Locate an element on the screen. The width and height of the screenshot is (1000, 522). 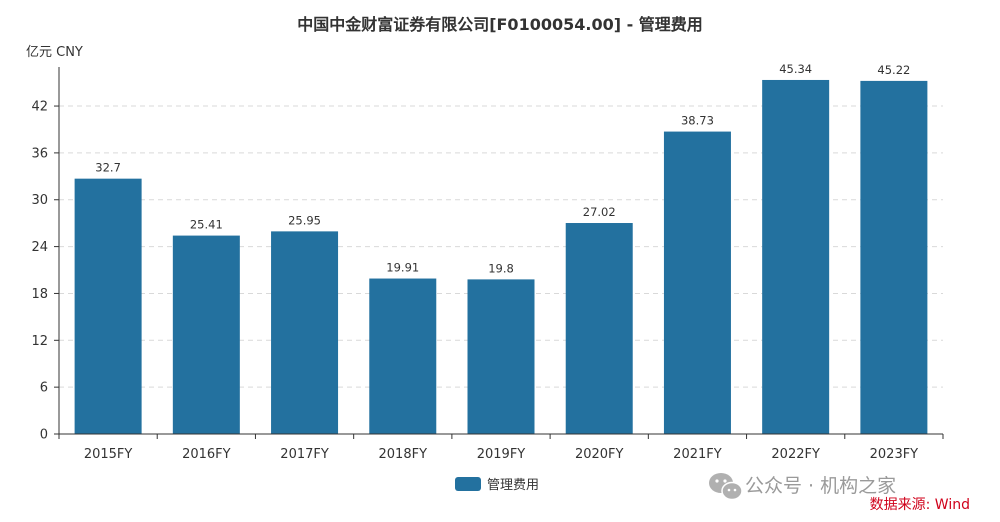
x-tick-label: 2021FY is located at coordinates (697, 454).